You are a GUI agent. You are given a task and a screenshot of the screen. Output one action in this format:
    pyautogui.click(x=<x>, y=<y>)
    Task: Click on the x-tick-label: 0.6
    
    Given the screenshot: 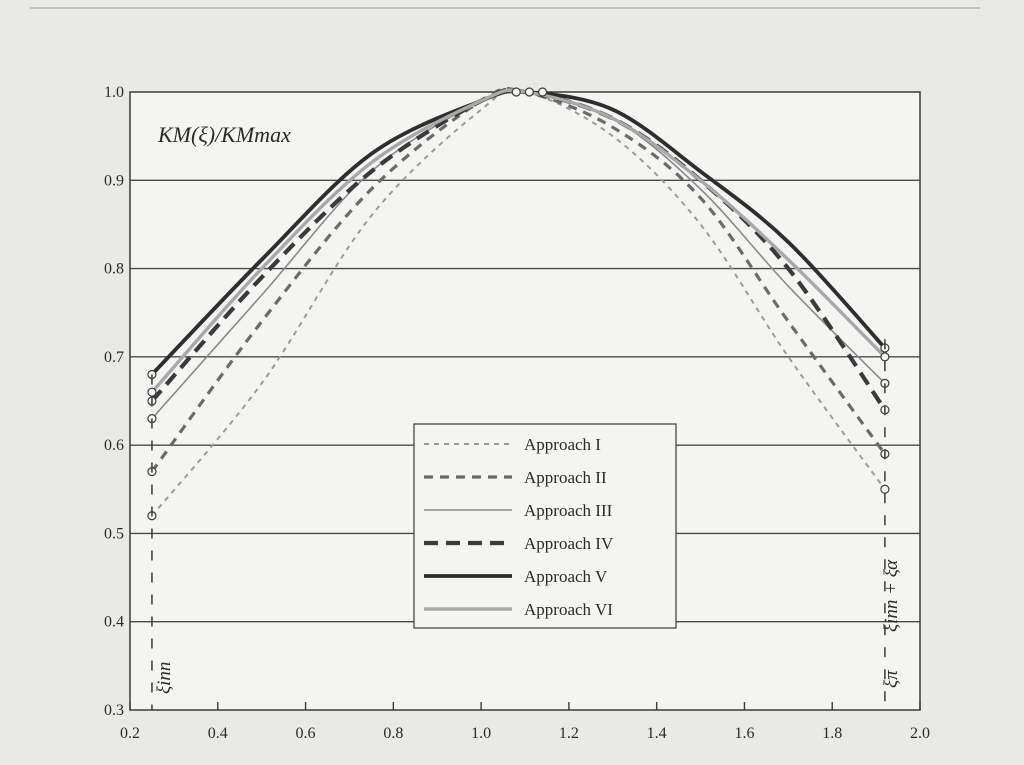 What is the action you would take?
    pyautogui.click(x=306, y=733)
    